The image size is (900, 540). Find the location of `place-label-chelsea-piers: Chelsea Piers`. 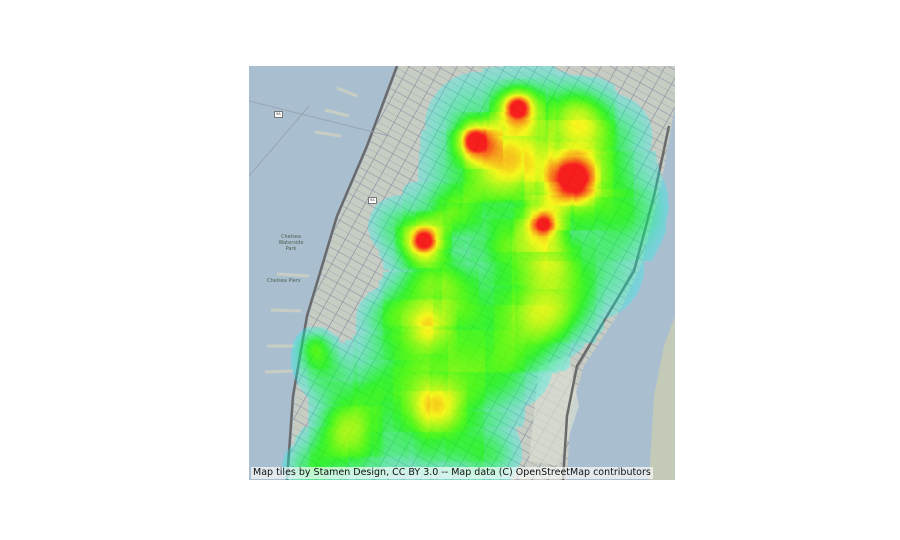

place-label-chelsea-piers: Chelsea Piers is located at coordinates (284, 281).